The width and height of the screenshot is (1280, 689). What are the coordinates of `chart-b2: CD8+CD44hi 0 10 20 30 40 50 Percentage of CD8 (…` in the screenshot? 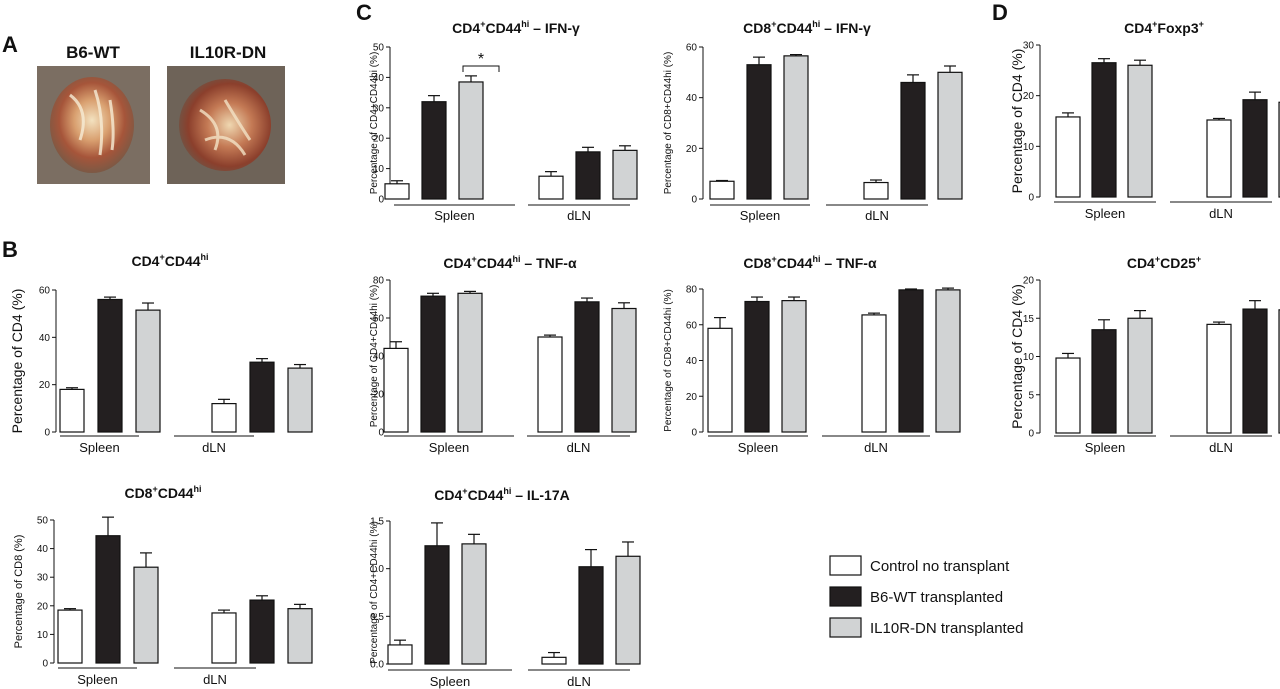 It's located at (163, 585).